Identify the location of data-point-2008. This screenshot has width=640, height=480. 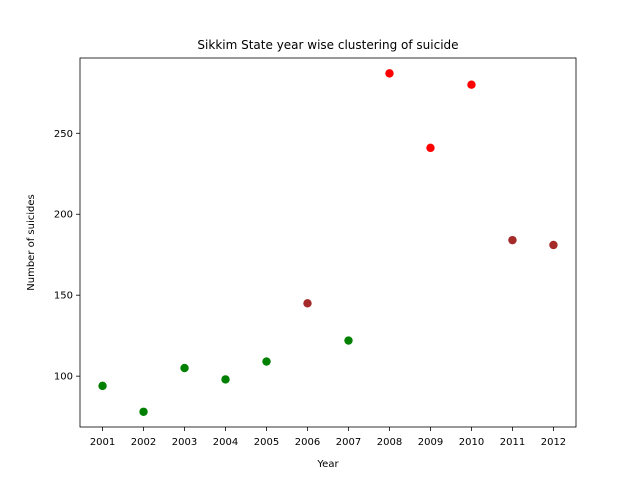
(389, 73).